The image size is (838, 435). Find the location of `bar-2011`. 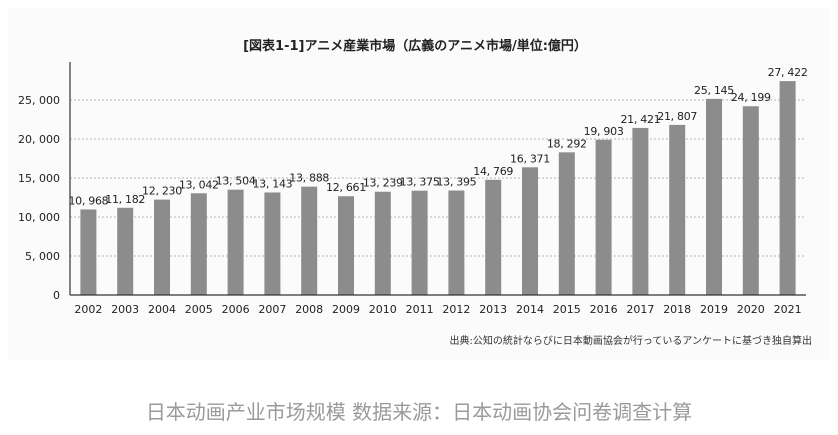

bar-2011 is located at coordinates (419, 242).